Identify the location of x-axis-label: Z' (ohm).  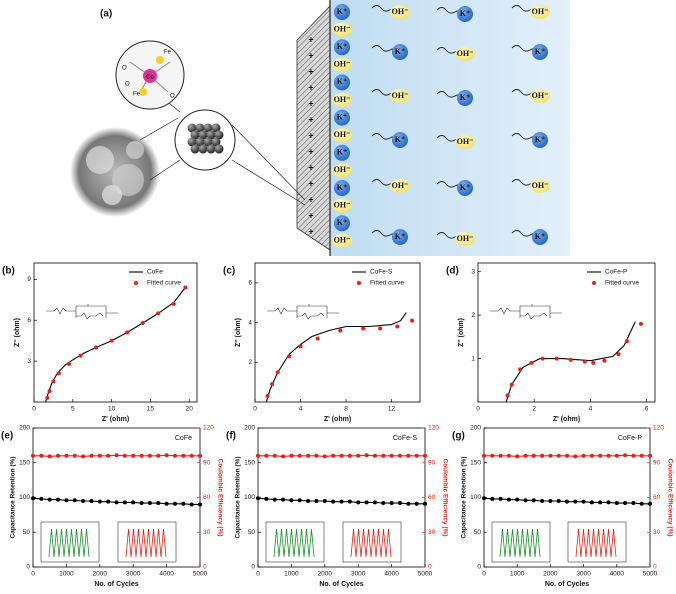
(566, 419).